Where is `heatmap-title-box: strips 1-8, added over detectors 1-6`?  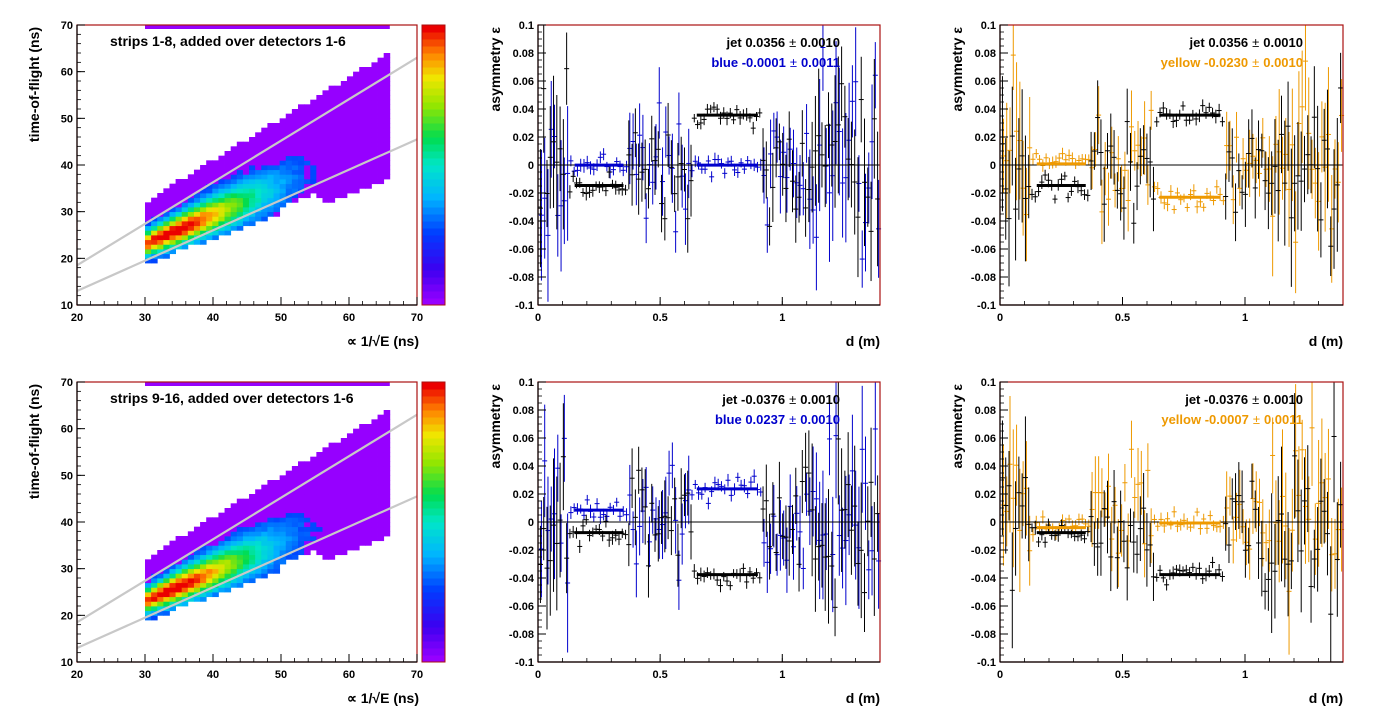
heatmap-title-box: strips 1-8, added over detectors 1-6 is located at coordinates (249, 40).